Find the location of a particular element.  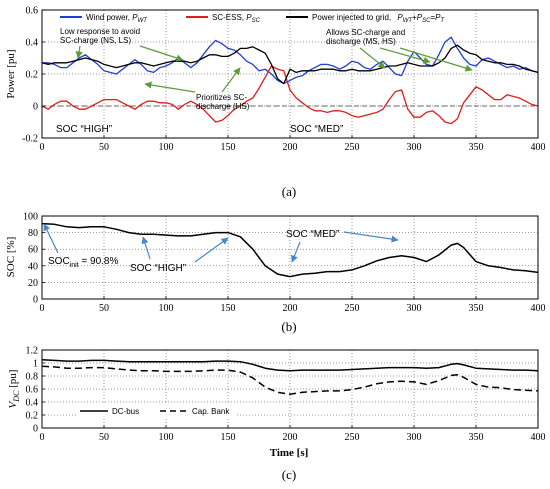

grid-c is located at coordinates (290, 389).